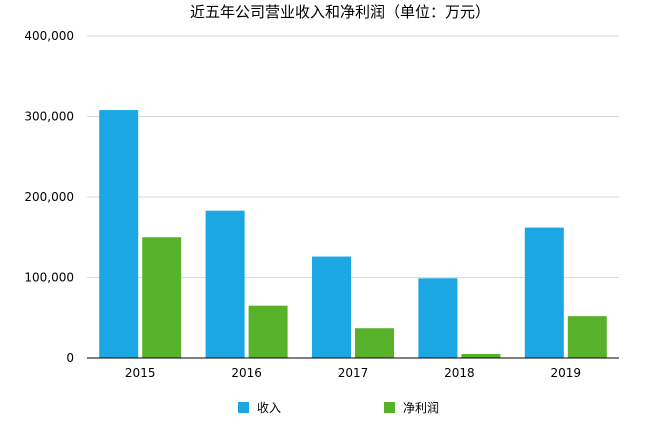 This screenshot has width=651, height=440. What do you see at coordinates (340, 12) in the screenshot?
I see `chart-title: 近五年公司营业收入和净利润（单位：万元）` at bounding box center [340, 12].